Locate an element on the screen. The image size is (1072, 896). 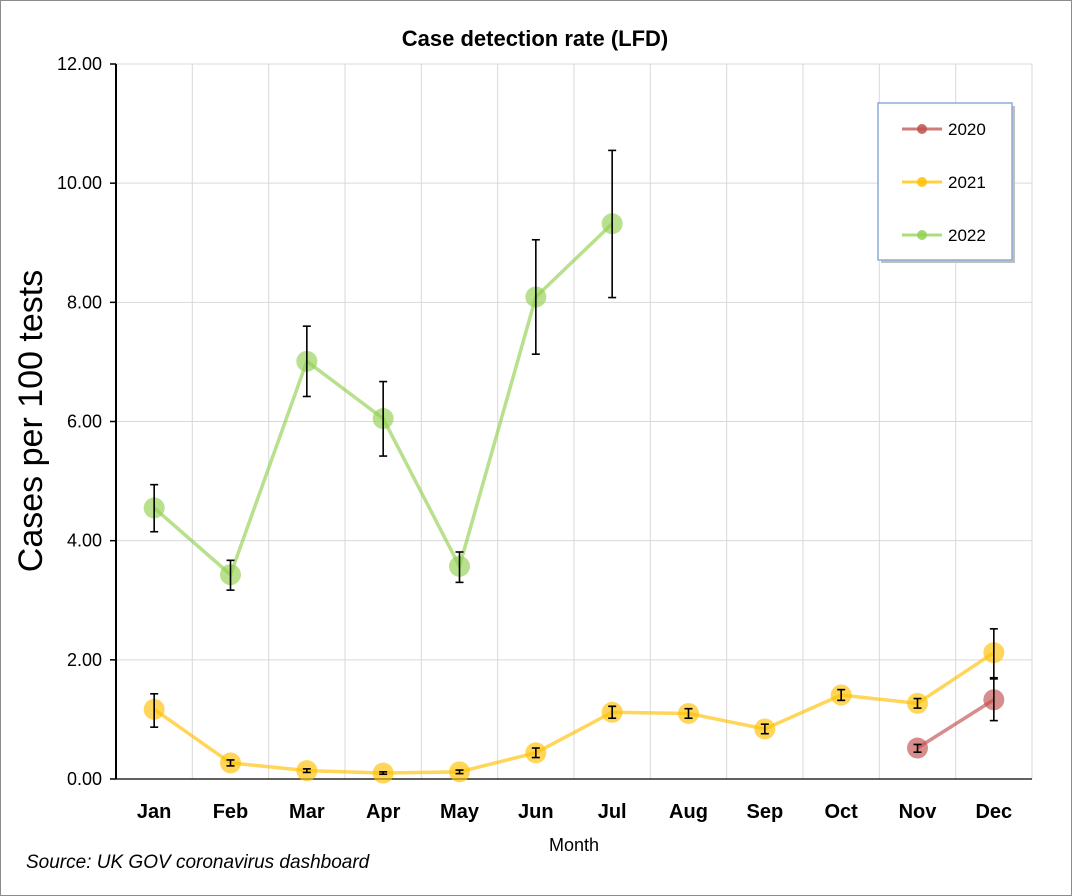
y-tick-label: 10.00 is located at coordinates (79, 183).